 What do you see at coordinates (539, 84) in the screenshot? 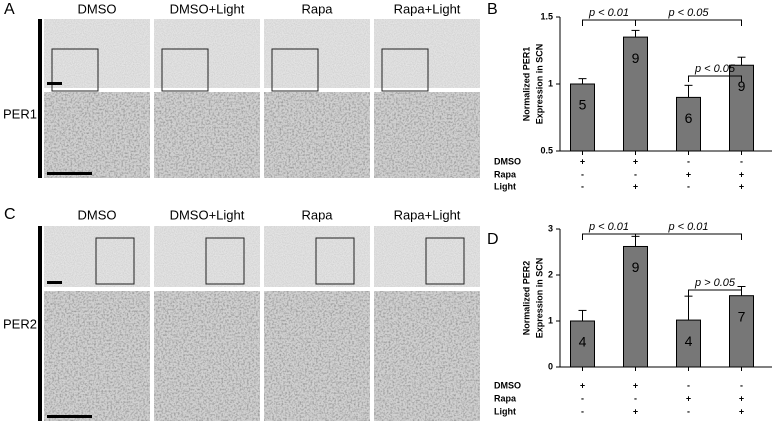
I see `y-axis-label: Expression in SCN` at bounding box center [539, 84].